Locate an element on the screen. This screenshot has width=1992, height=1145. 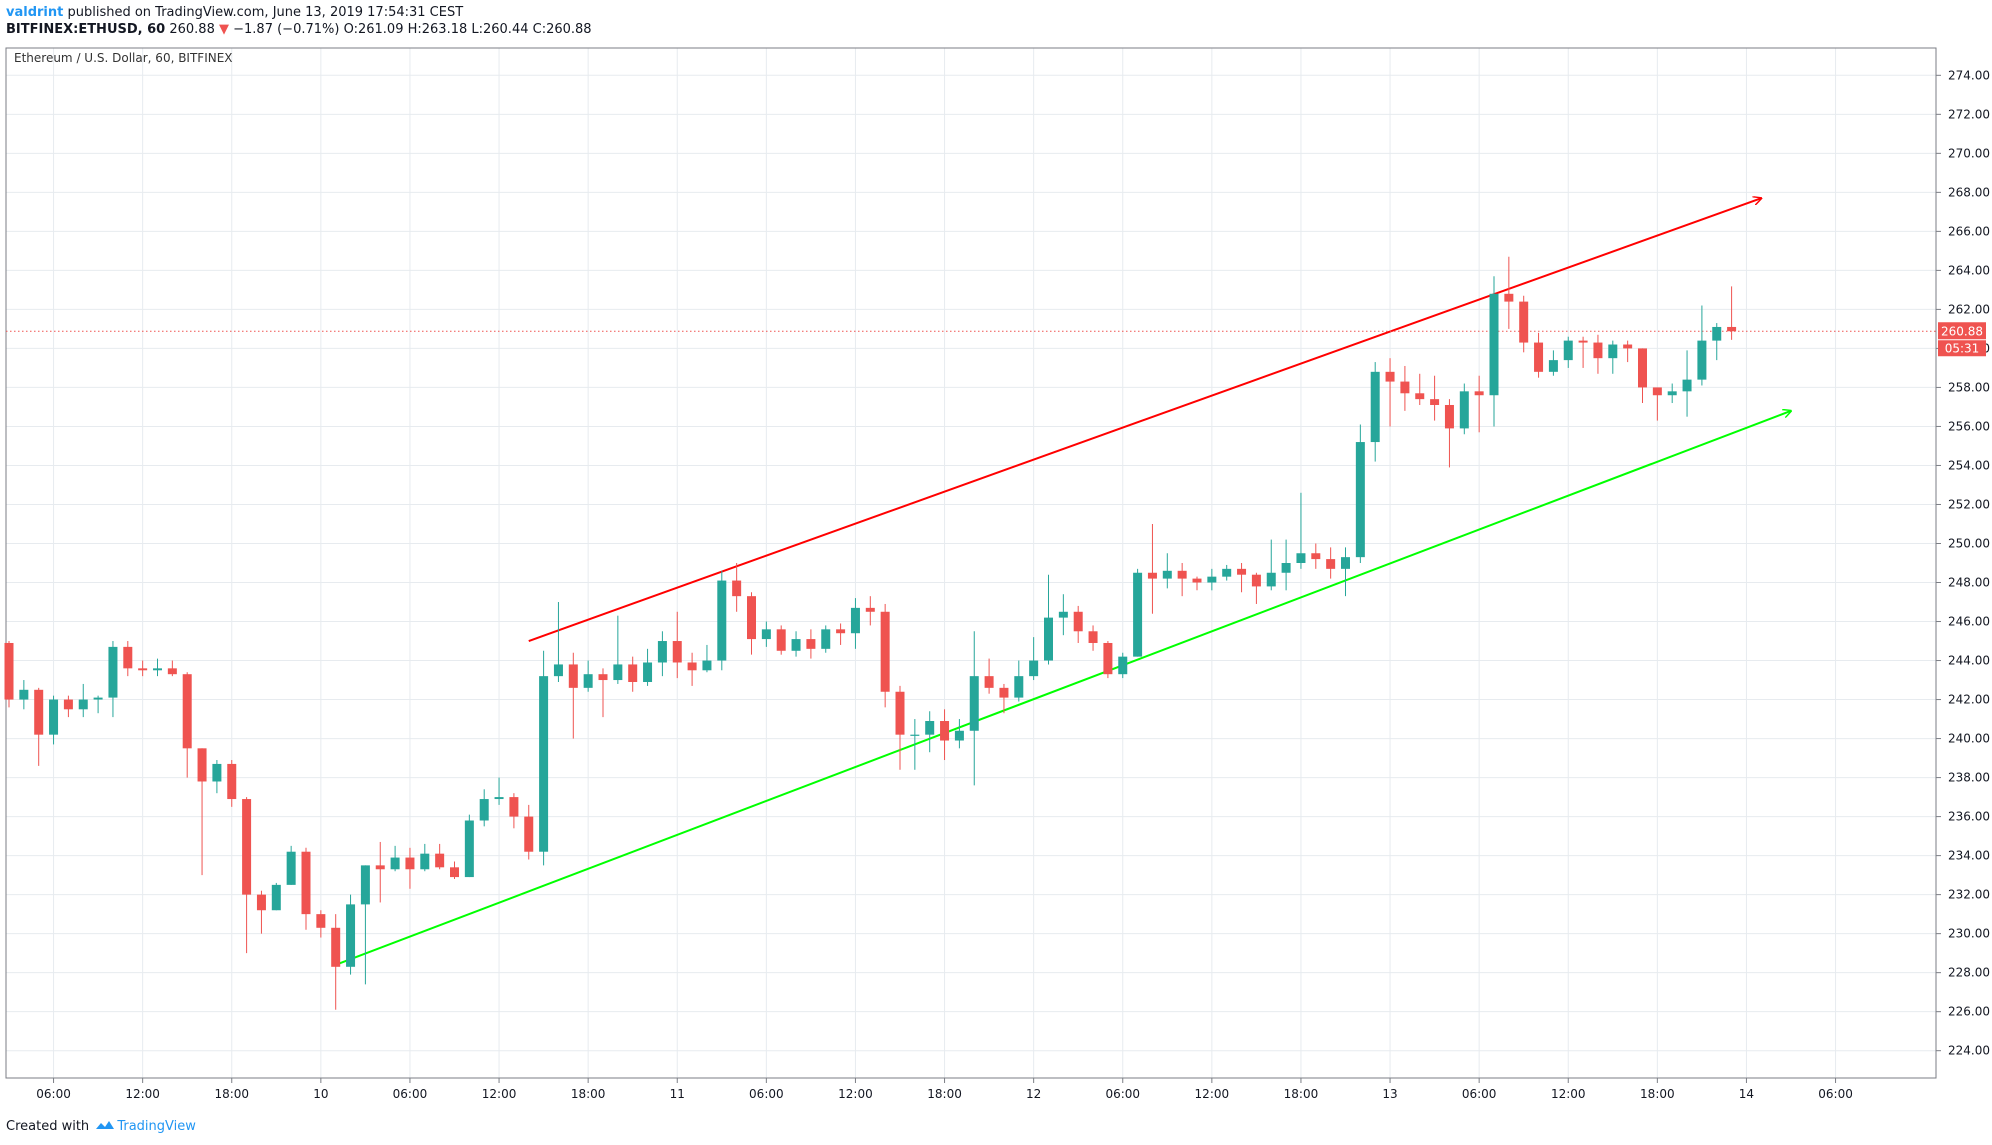
x-tick-label: 18:00 is located at coordinates (1301, 1094).